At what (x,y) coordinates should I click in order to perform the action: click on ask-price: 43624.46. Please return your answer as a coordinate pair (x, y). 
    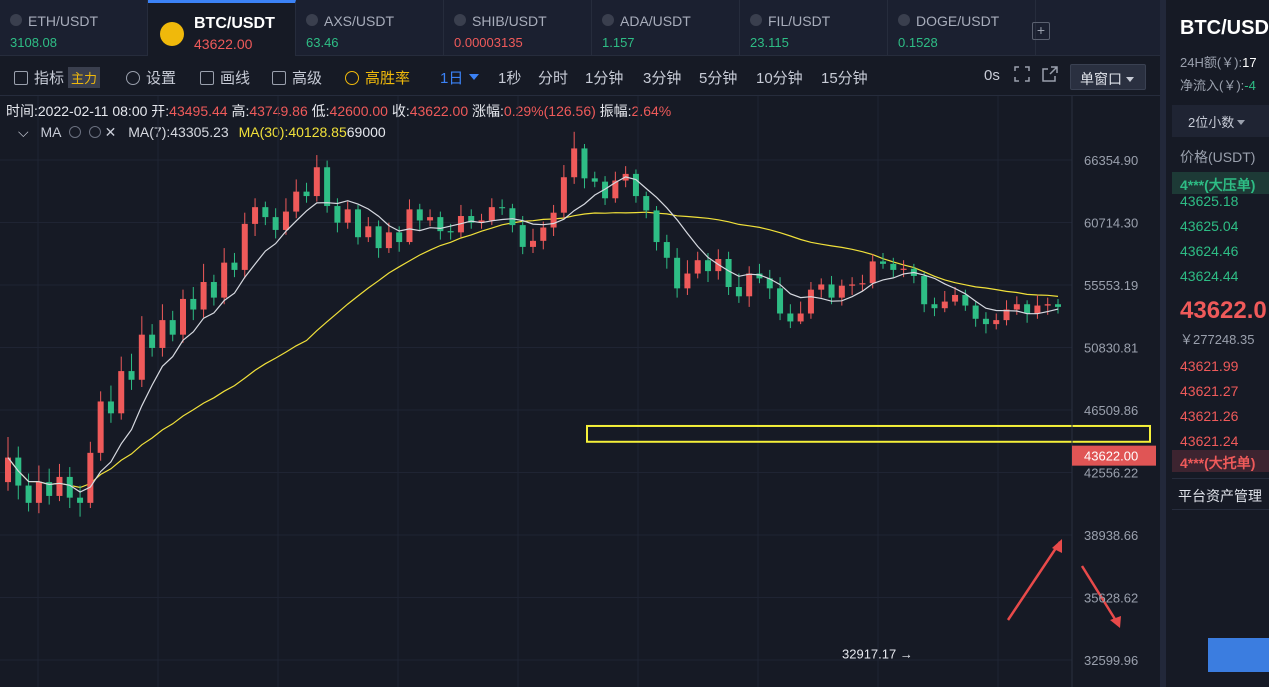
    Looking at the image, I should click on (1209, 251).